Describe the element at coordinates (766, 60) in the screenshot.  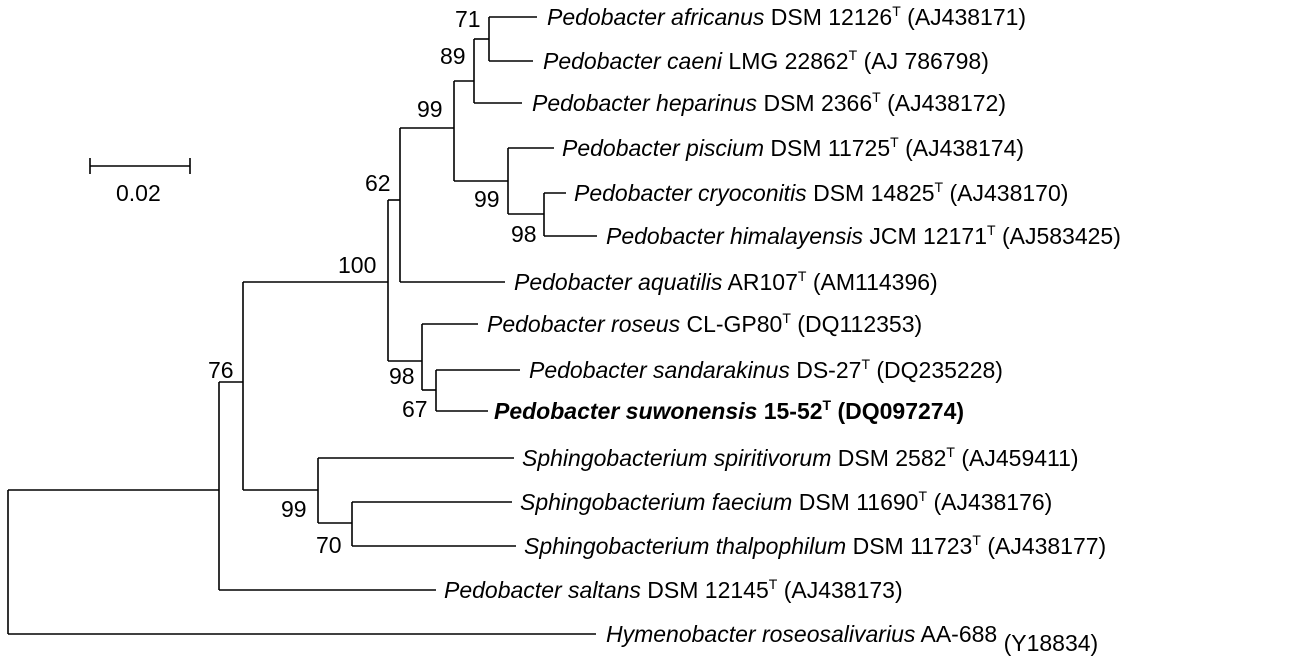
I see `taxon-label: Pedobacter caeni LMG 22862T (AJ 786798)` at that location.